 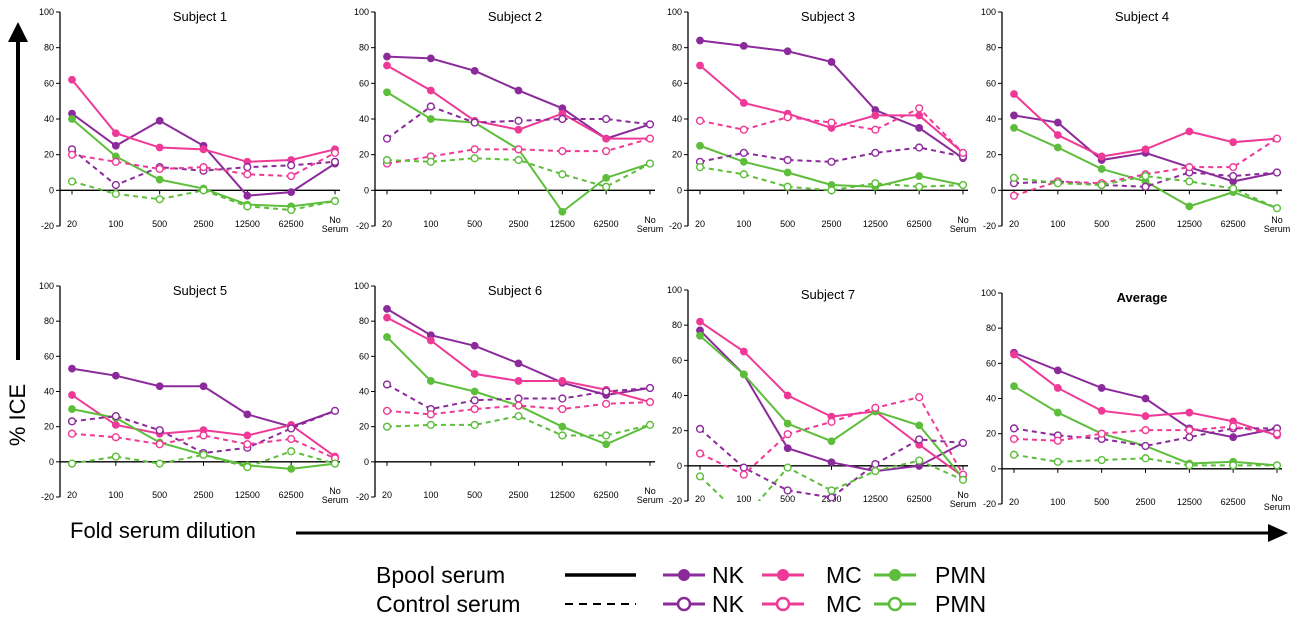 What do you see at coordinates (515, 290) in the screenshot?
I see `panel-title: Subject 6` at bounding box center [515, 290].